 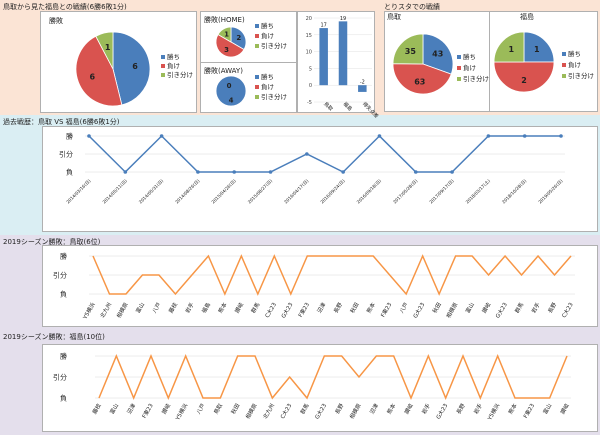 What do you see at coordinates (78, 191) in the screenshot?
I see `x-tick-label: 2014/03/16(日)` at bounding box center [78, 191].